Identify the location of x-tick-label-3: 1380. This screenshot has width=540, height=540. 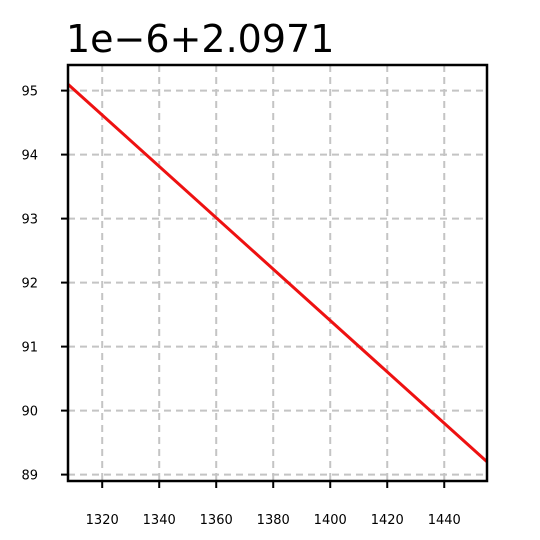
(273, 520).